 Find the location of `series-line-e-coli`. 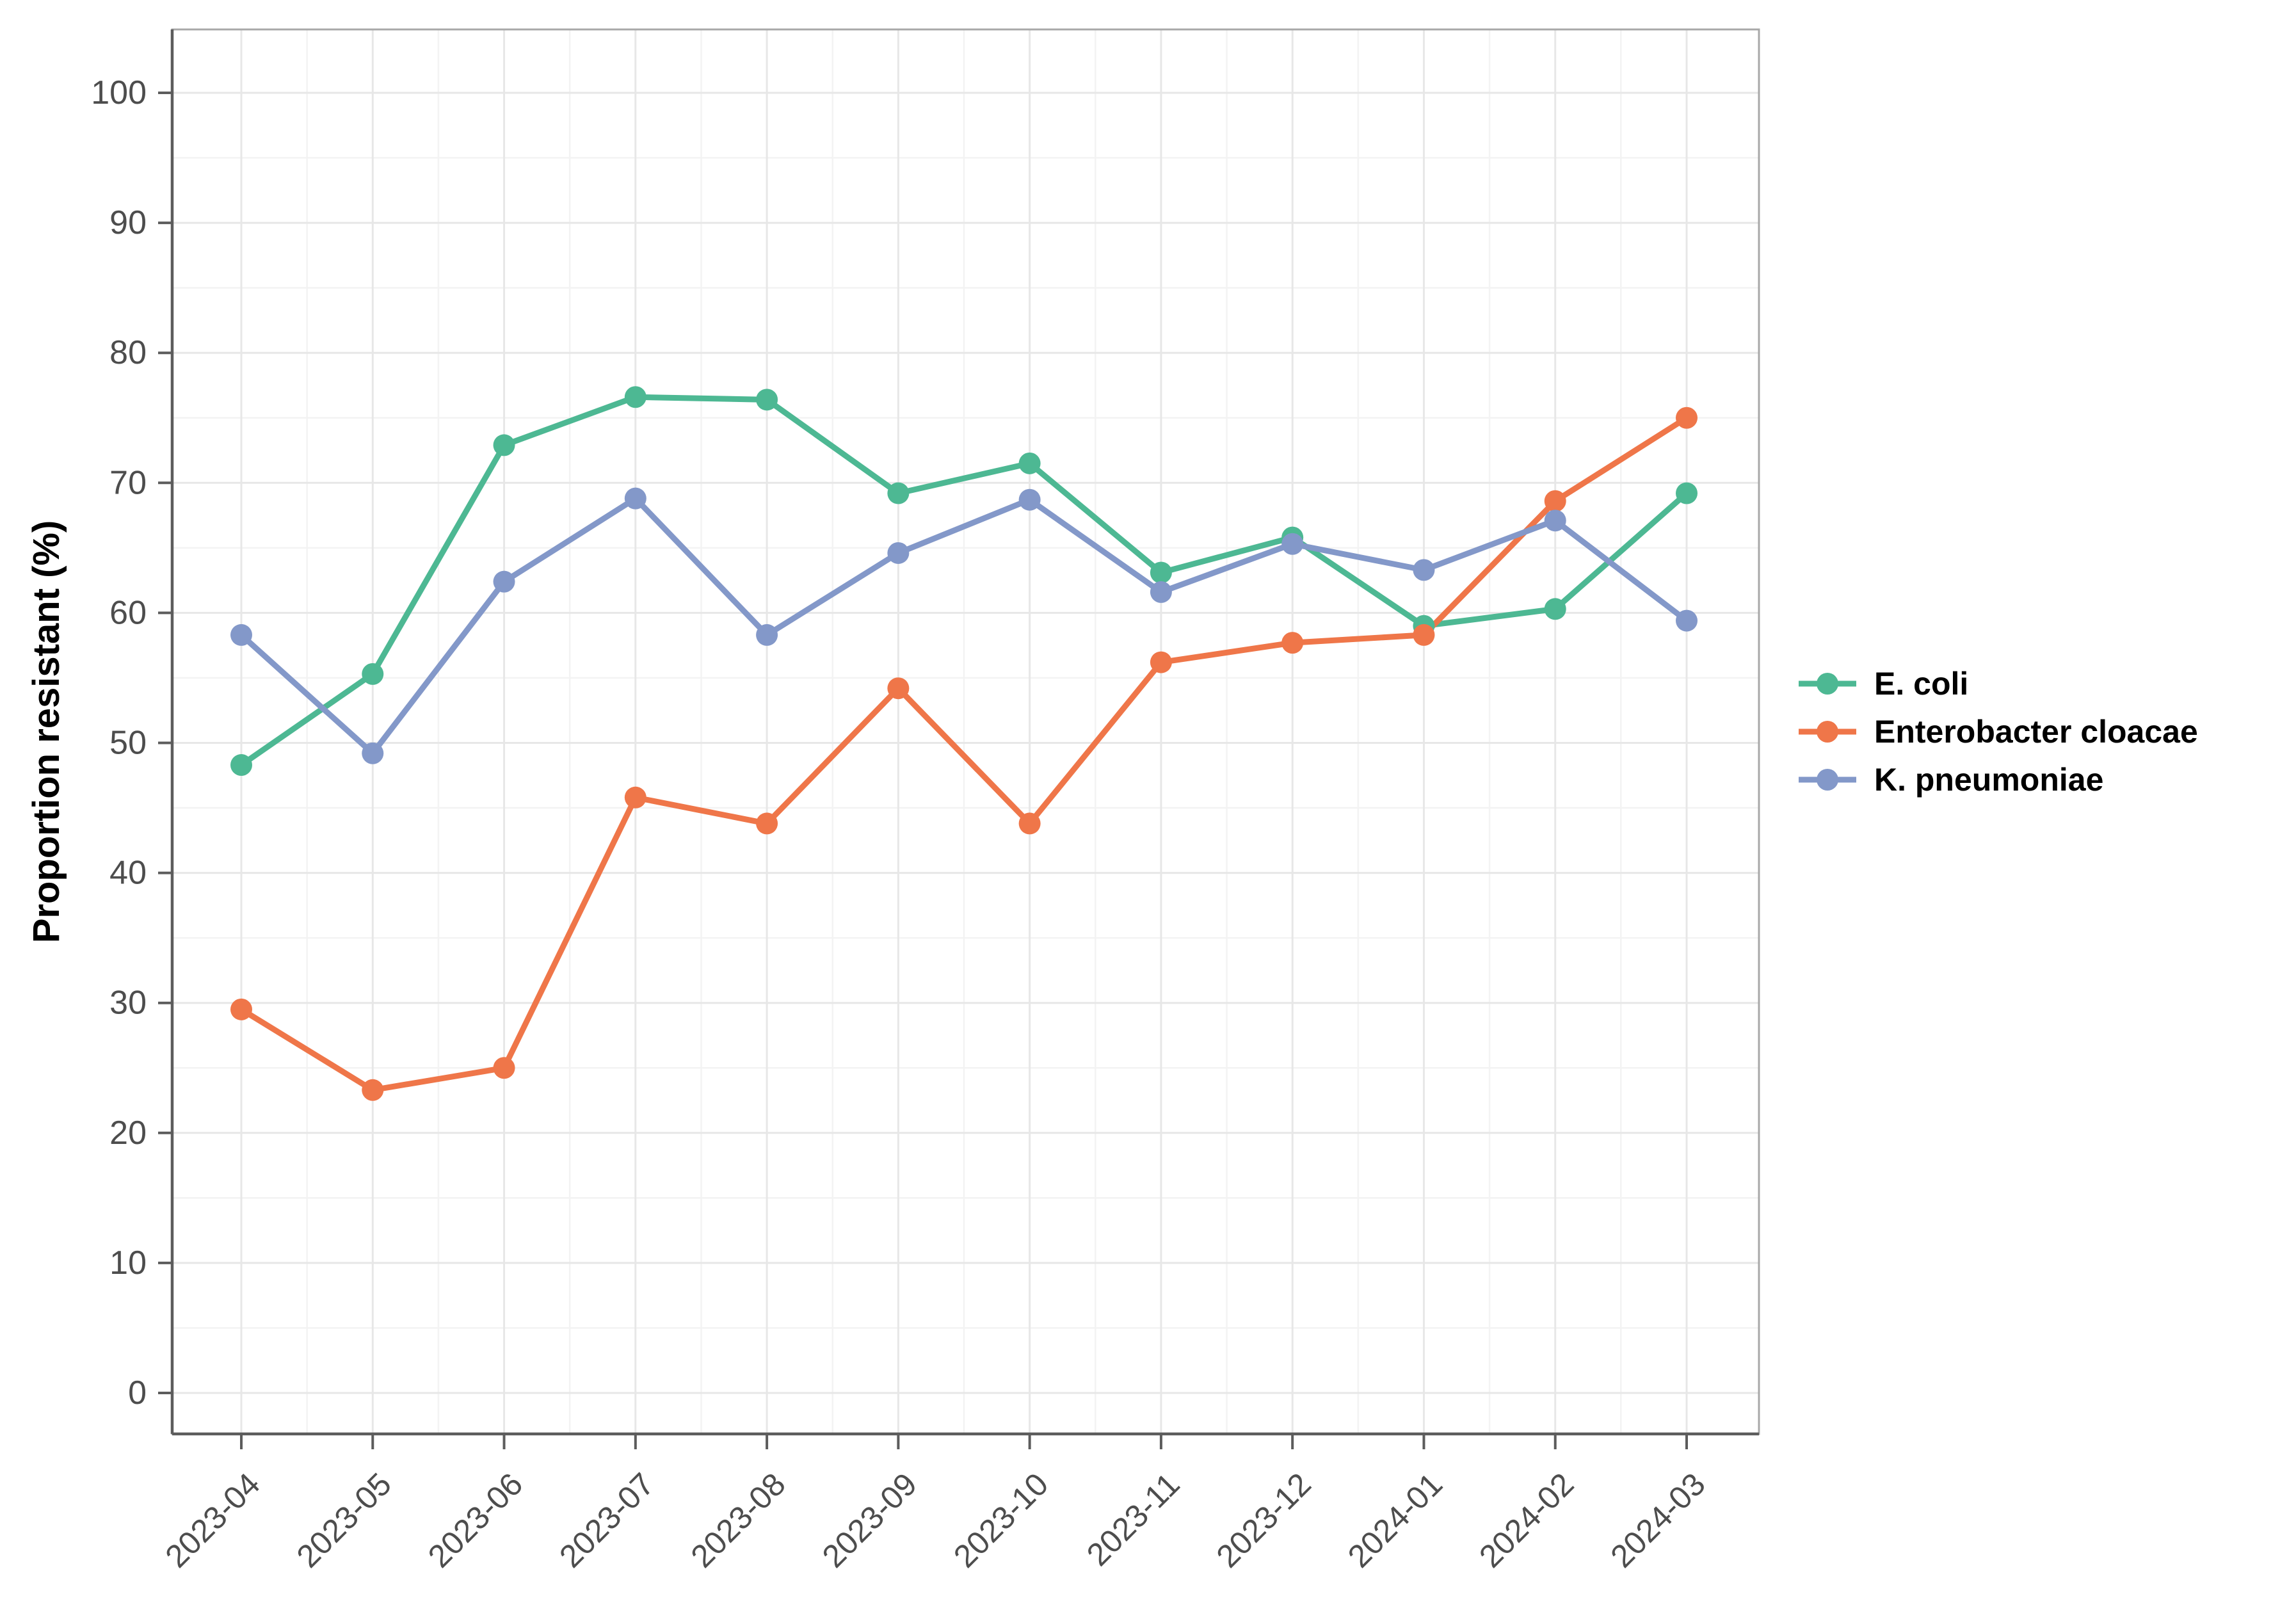

series-line-e-coli is located at coordinates (964, 581).